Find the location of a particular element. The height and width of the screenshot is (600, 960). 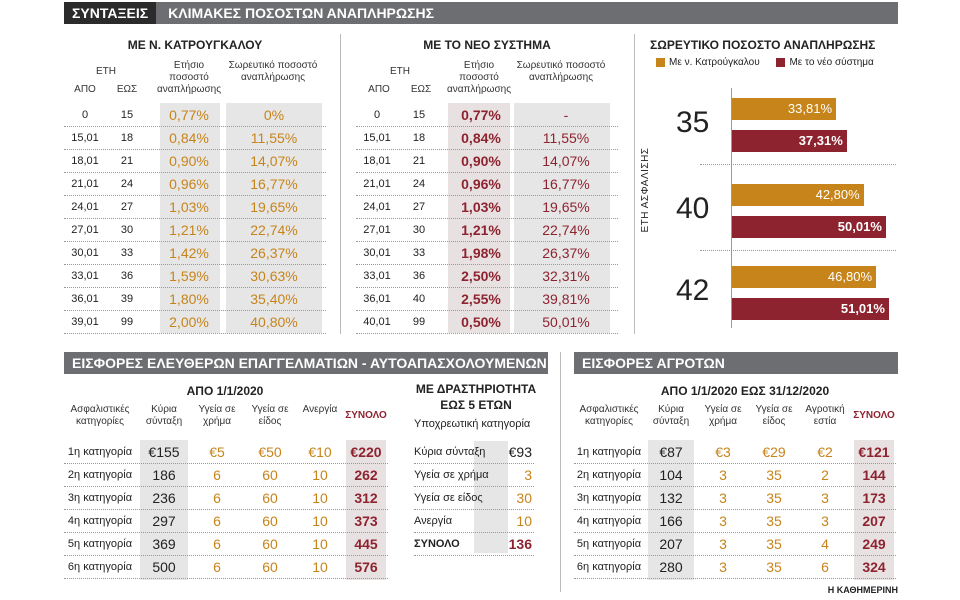

farm-cell-4: 6 is located at coordinates (825, 567).